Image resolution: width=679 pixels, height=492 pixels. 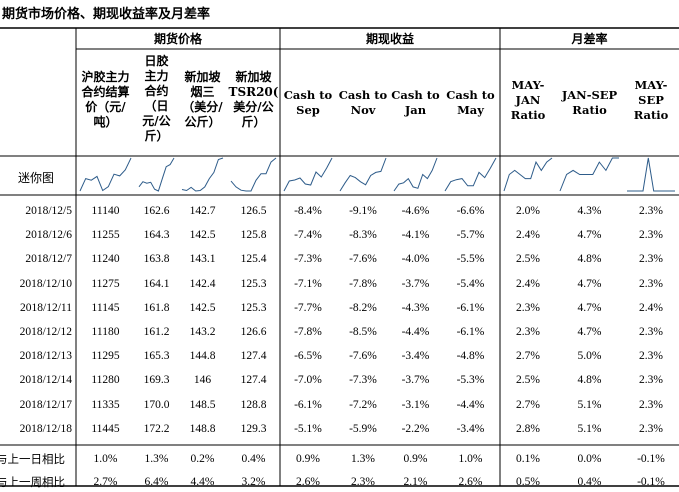 What do you see at coordinates (105, 307) in the screenshot?
I see `table-cell: 11145` at bounding box center [105, 307].